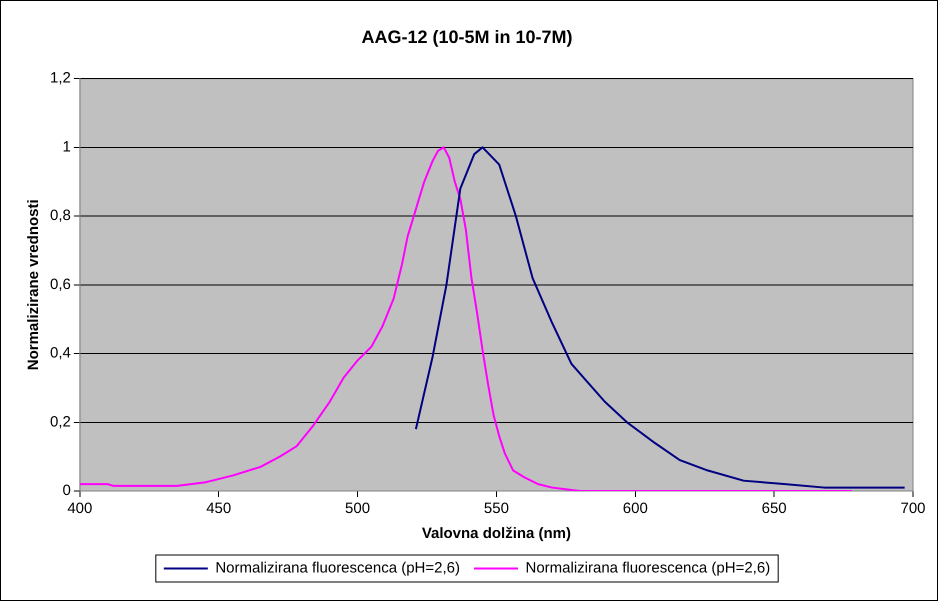 The height and width of the screenshot is (601, 938). I want to click on x-tick-label: 700, so click(913, 509).